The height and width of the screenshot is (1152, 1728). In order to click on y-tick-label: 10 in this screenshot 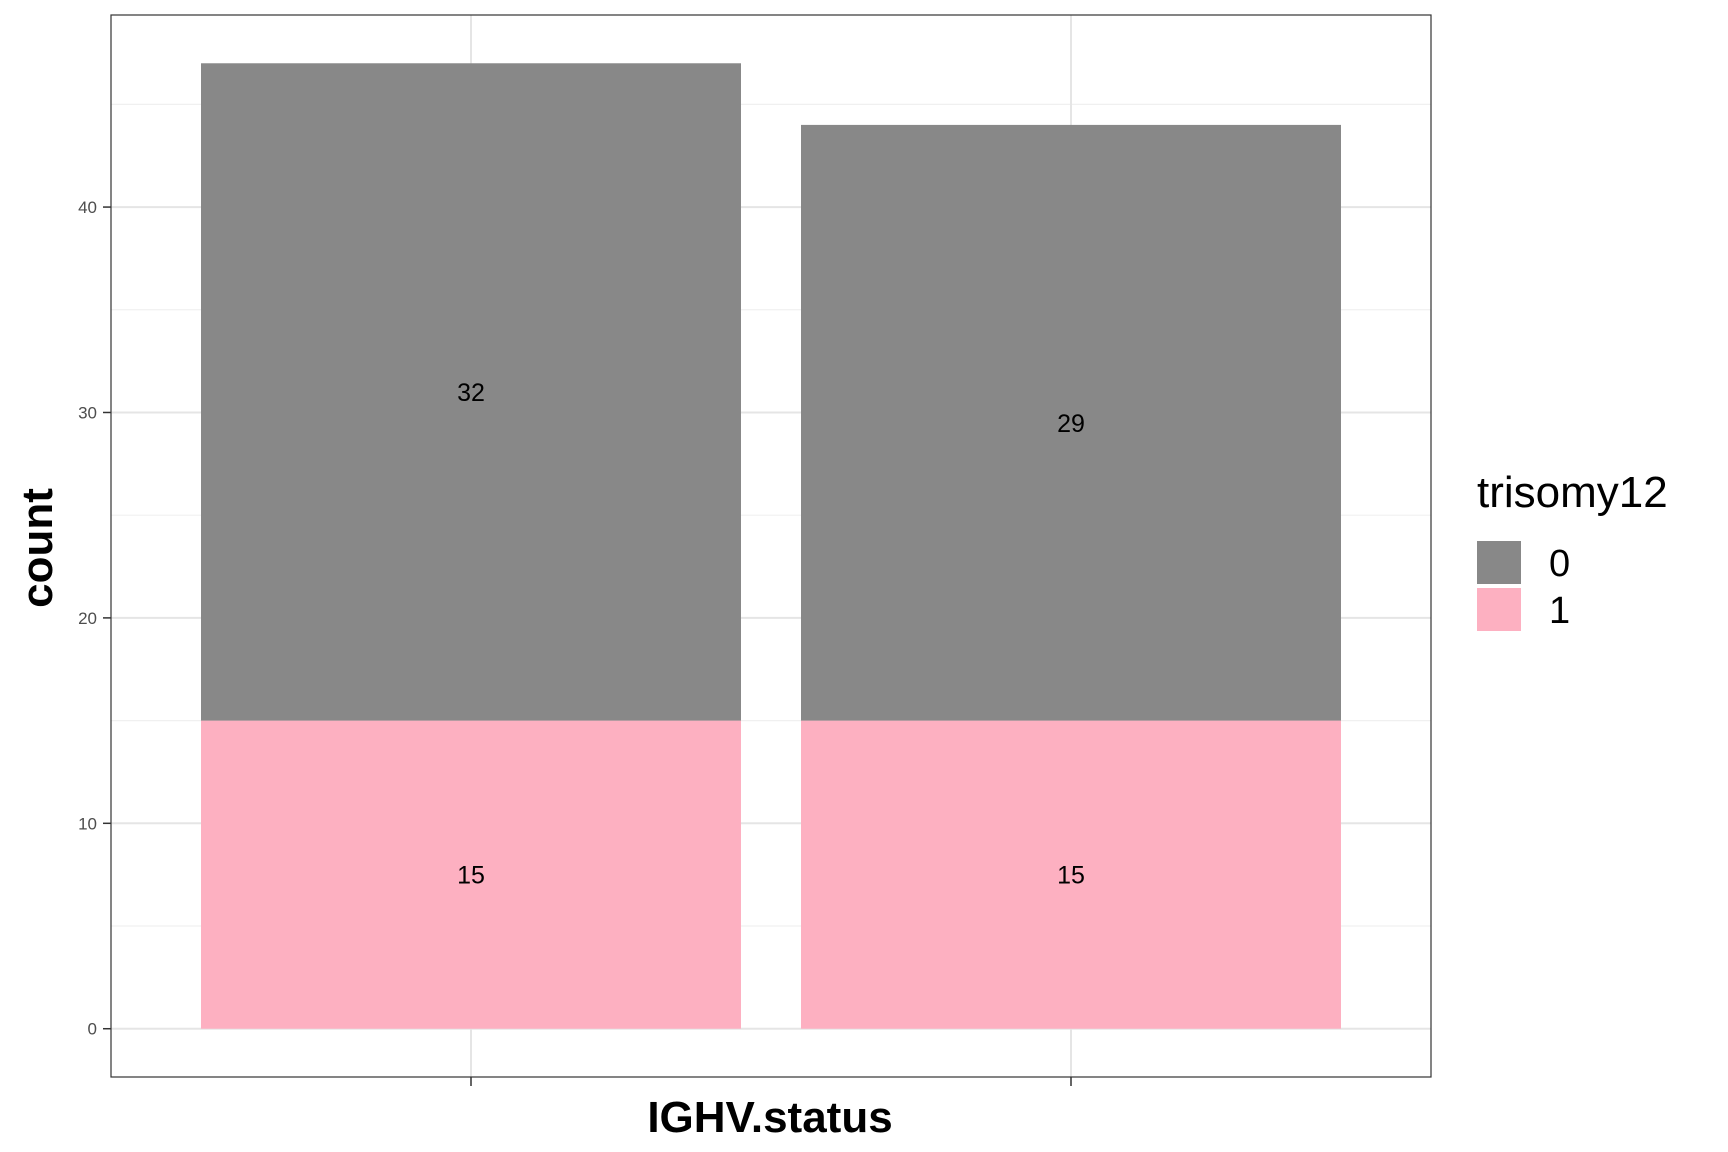, I will do `click(87, 823)`.